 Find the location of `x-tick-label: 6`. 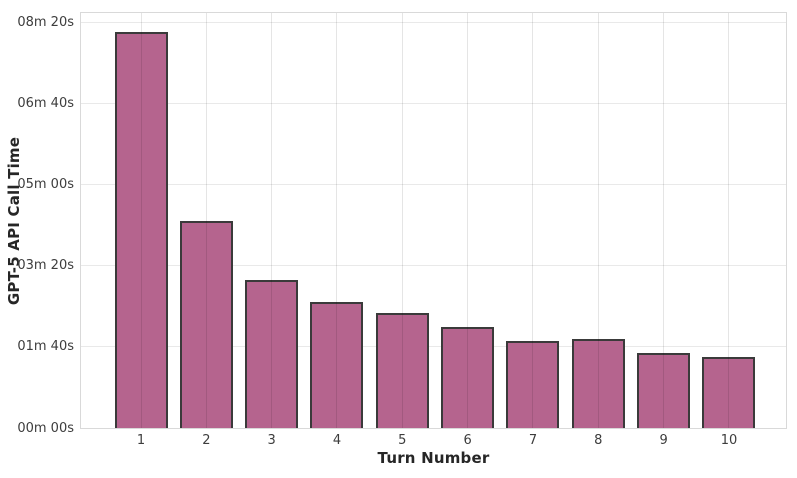

x-tick-label: 6 is located at coordinates (467, 440).